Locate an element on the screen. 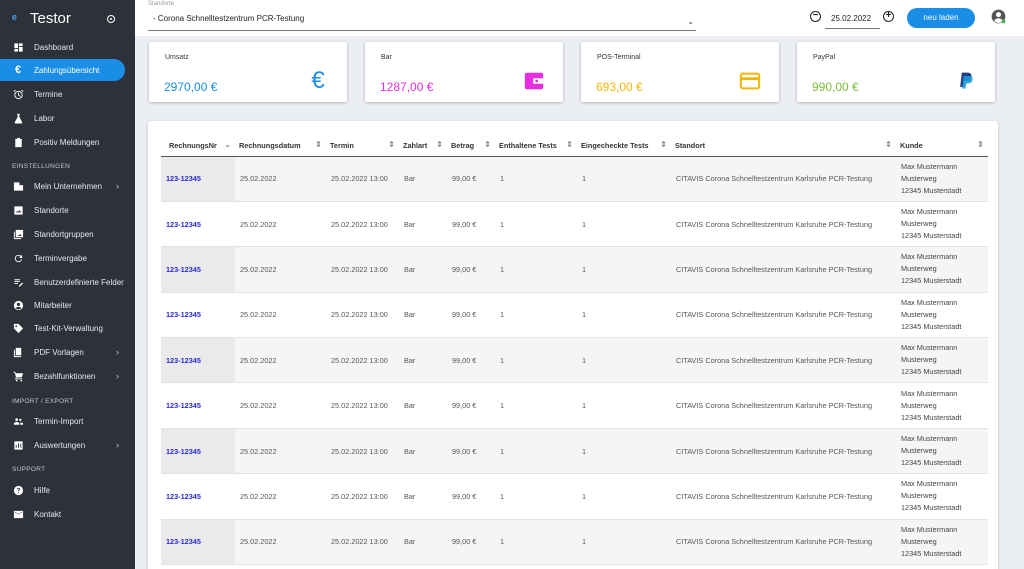  sidebar-item-test-kit-verwaltung: Test-Kit-Verwaltung is located at coordinates (67, 328).